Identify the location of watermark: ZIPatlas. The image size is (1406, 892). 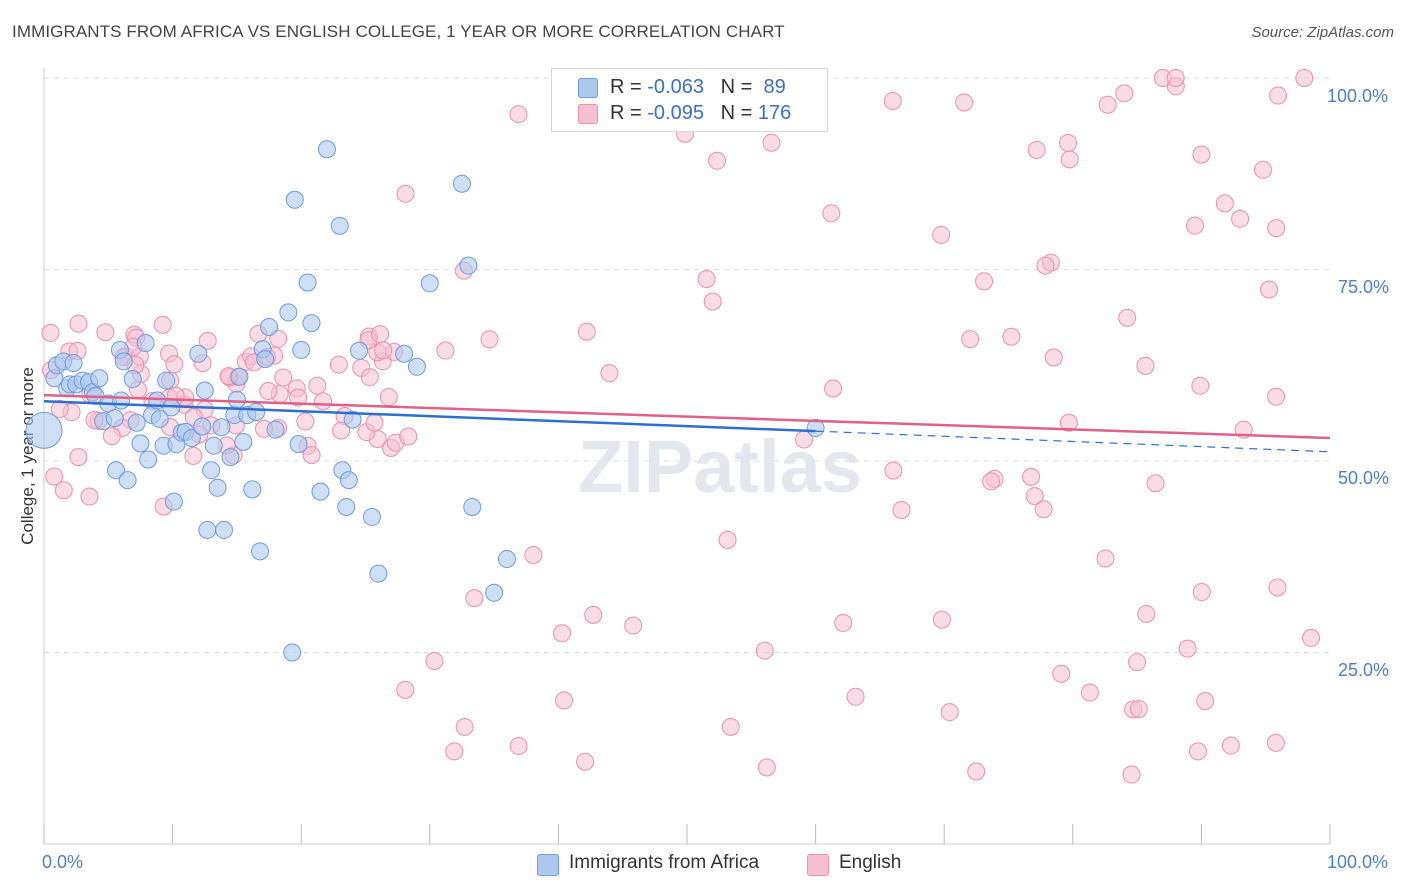
(720, 466).